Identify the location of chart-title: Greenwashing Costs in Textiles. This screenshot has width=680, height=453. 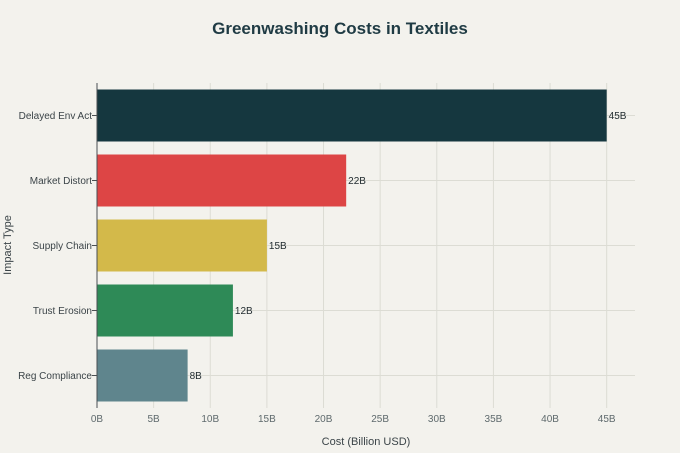
(340, 28).